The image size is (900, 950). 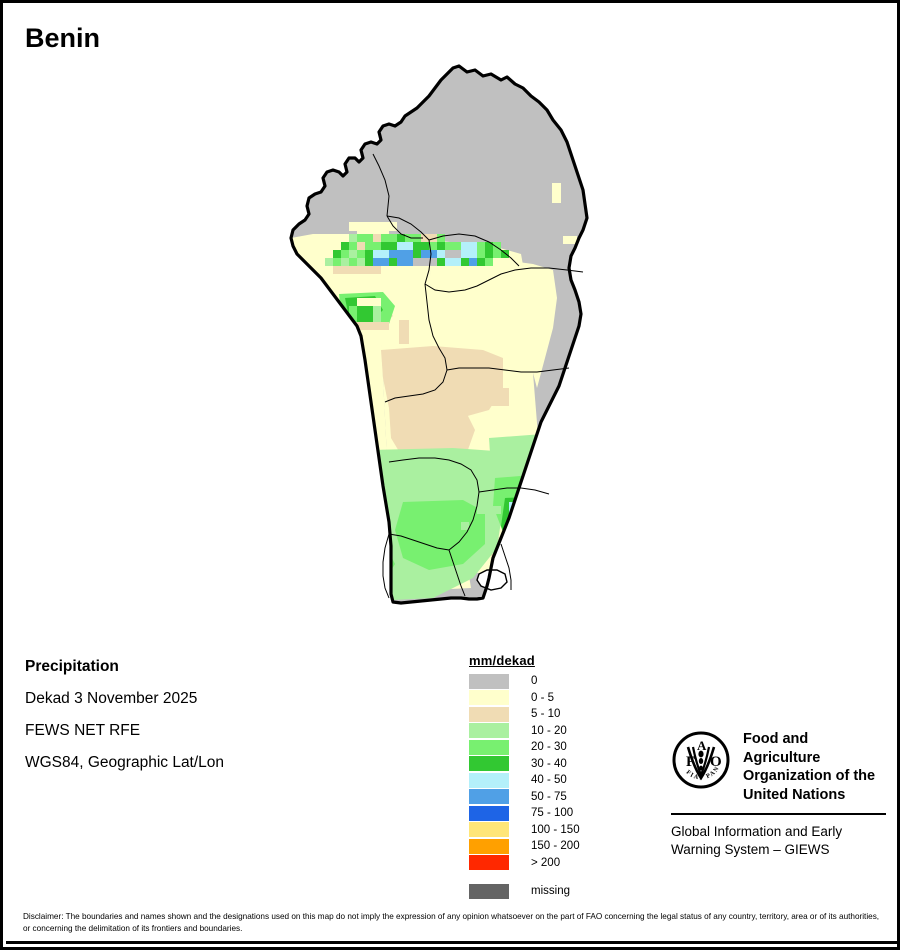 What do you see at coordinates (559, 813) in the screenshot?
I see `legend-item-8: 75 - 100` at bounding box center [559, 813].